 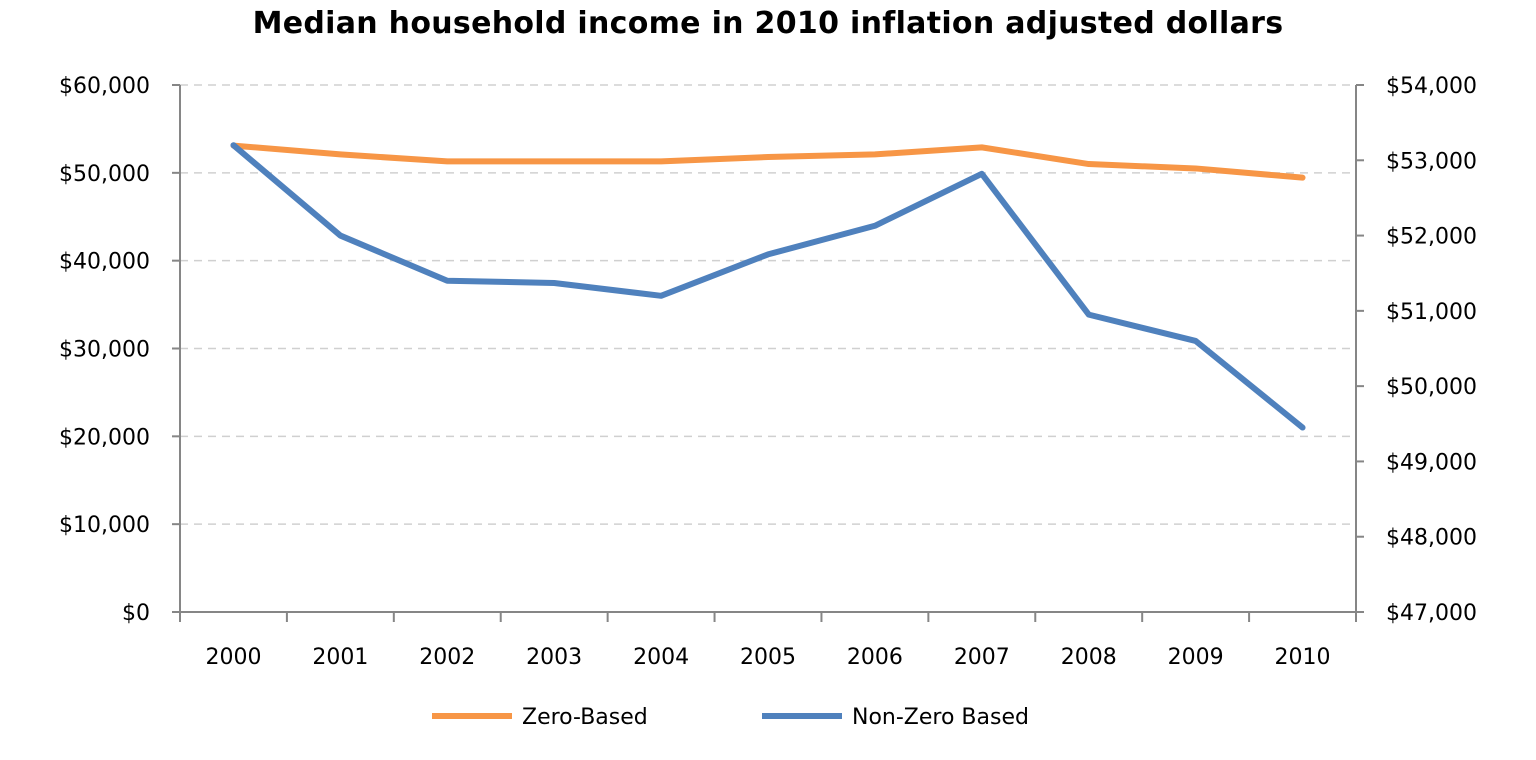 What do you see at coordinates (661, 657) in the screenshot?
I see `x-tick-label: 2004` at bounding box center [661, 657].